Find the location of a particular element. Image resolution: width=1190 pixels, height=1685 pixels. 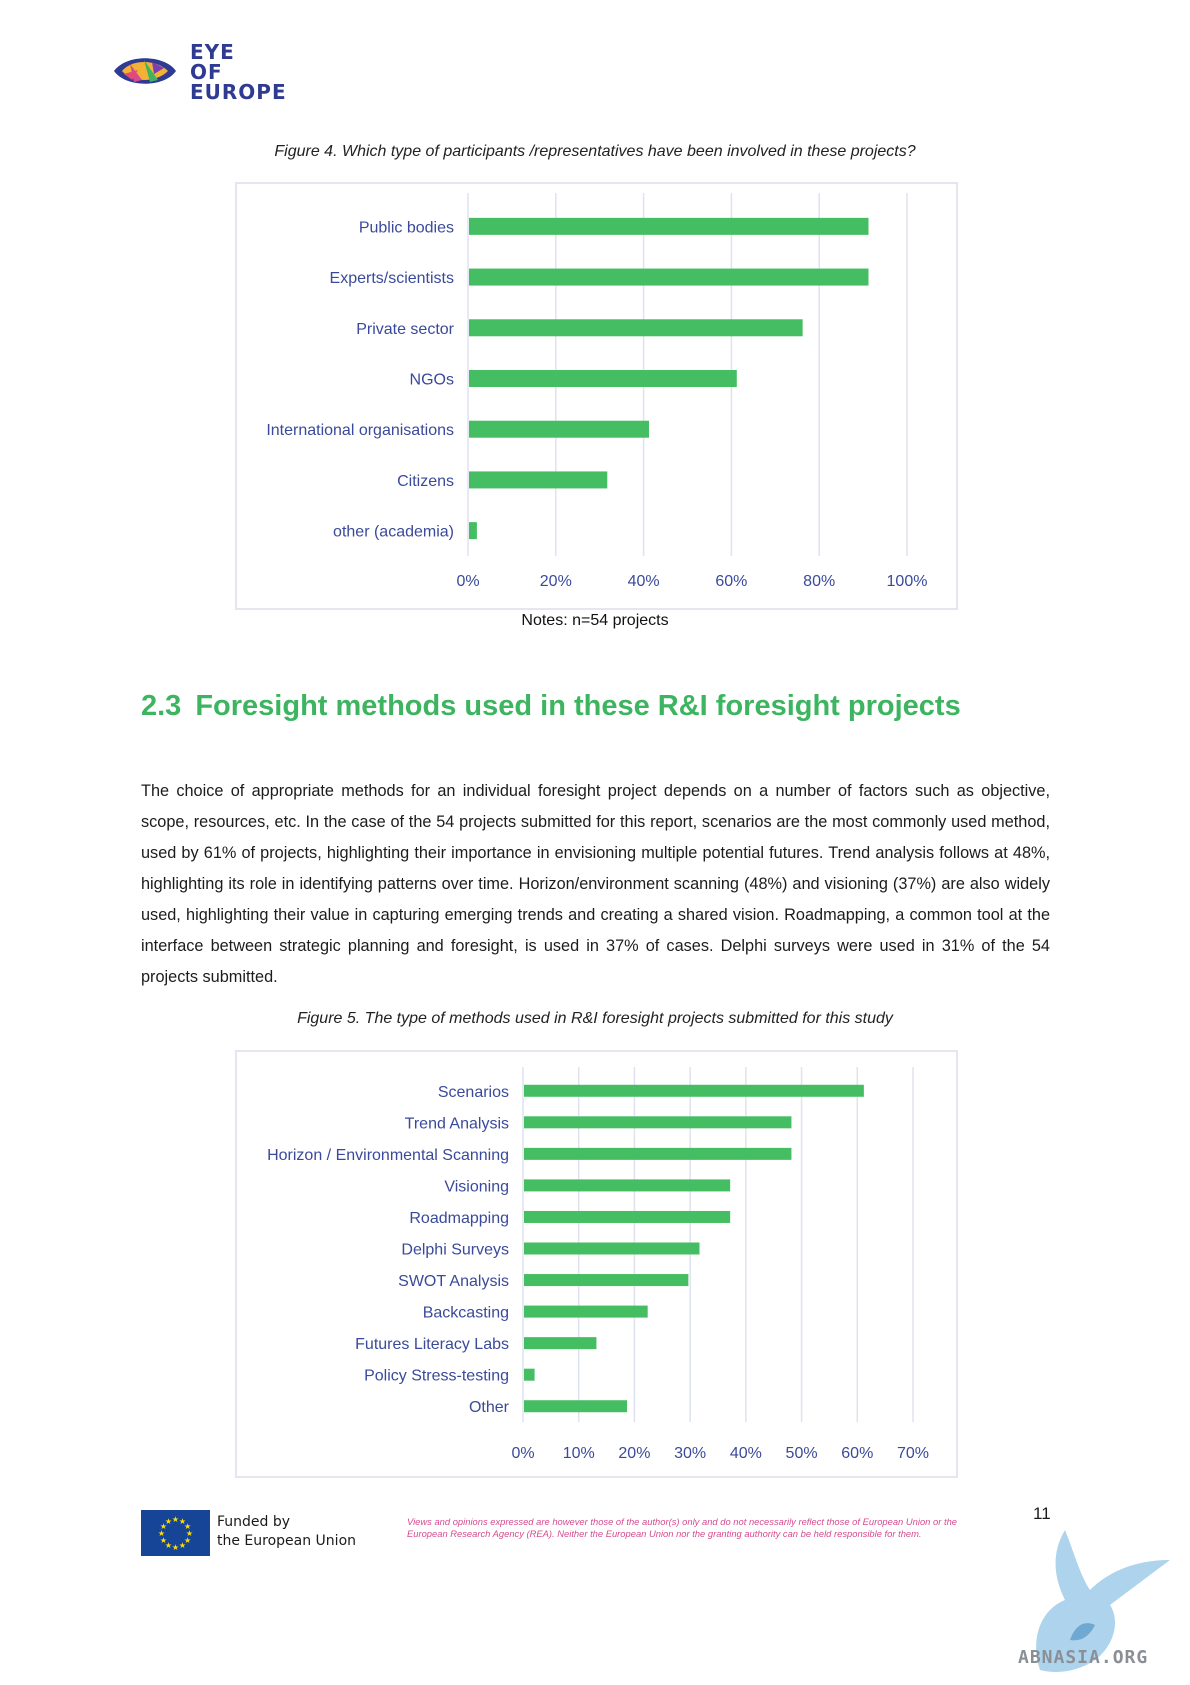

section-number: 2.3 is located at coordinates (161, 706).